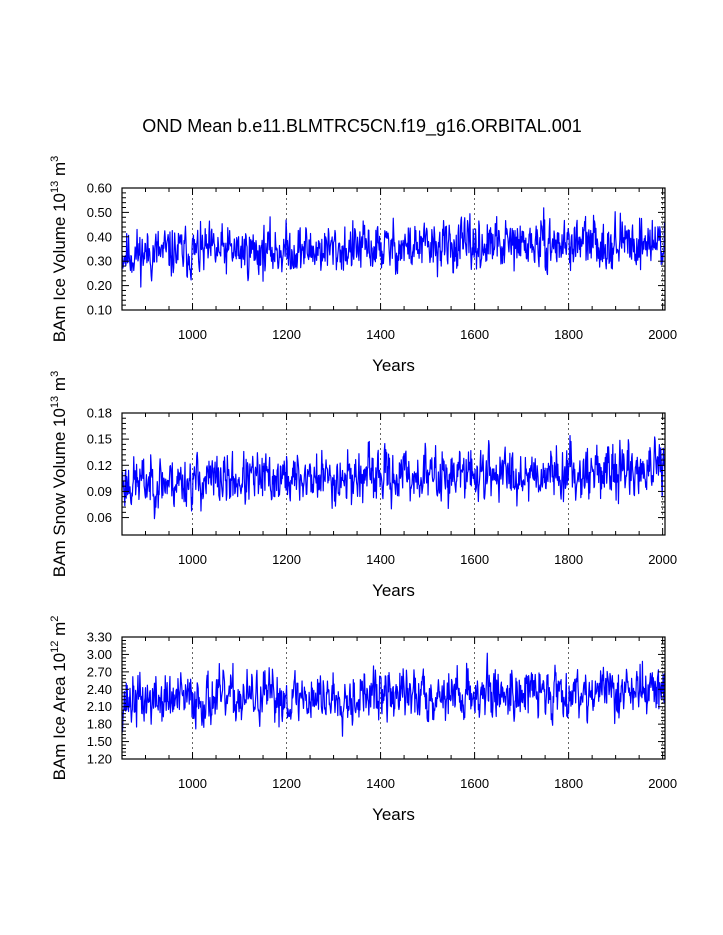  What do you see at coordinates (99, 654) in the screenshot?
I see `y-tick-label: 3.00` at bounding box center [99, 654].